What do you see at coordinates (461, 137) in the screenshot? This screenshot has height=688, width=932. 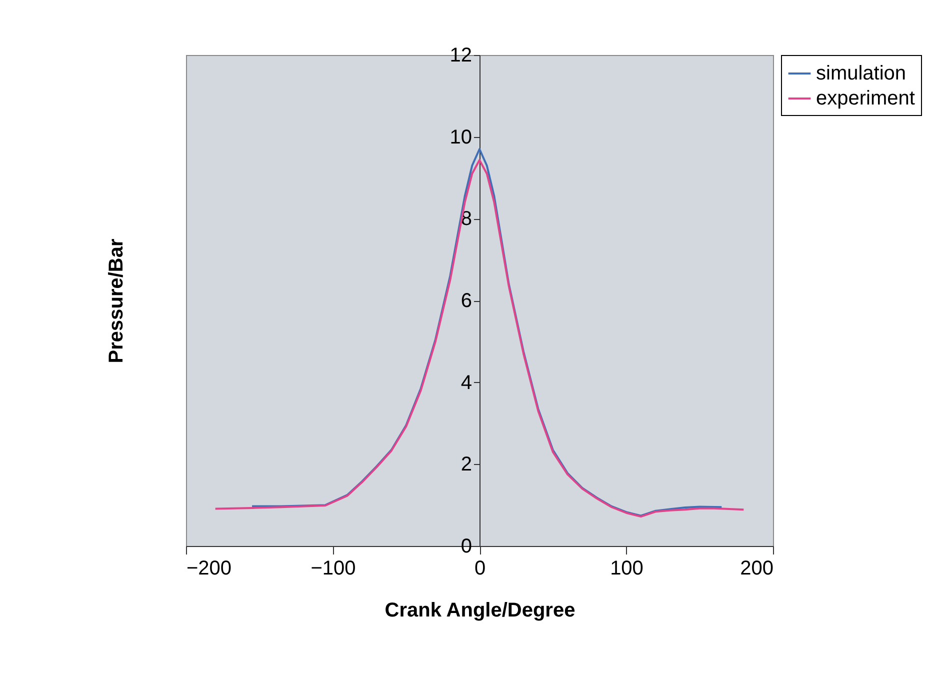 I see `y-tick-label: 10` at bounding box center [461, 137].